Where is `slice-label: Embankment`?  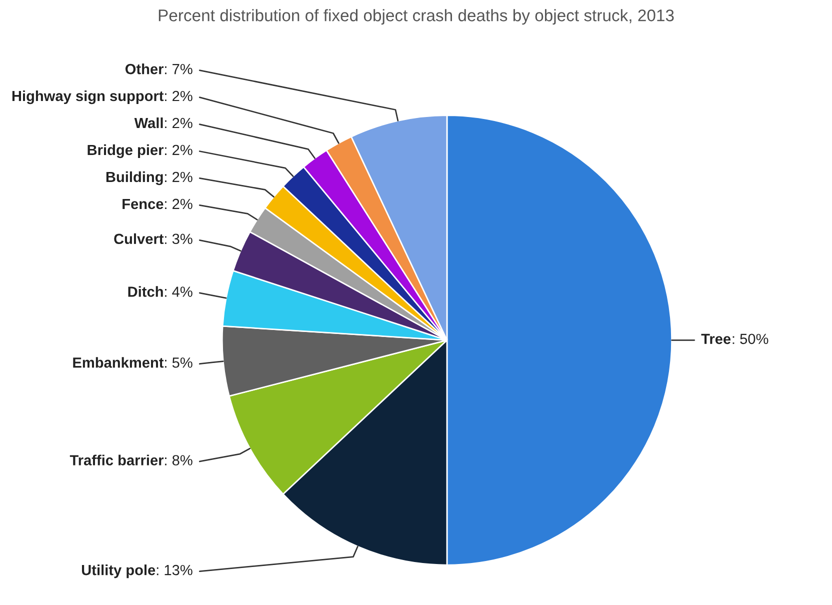
slice-label: Embankment is located at coordinates (118, 362).